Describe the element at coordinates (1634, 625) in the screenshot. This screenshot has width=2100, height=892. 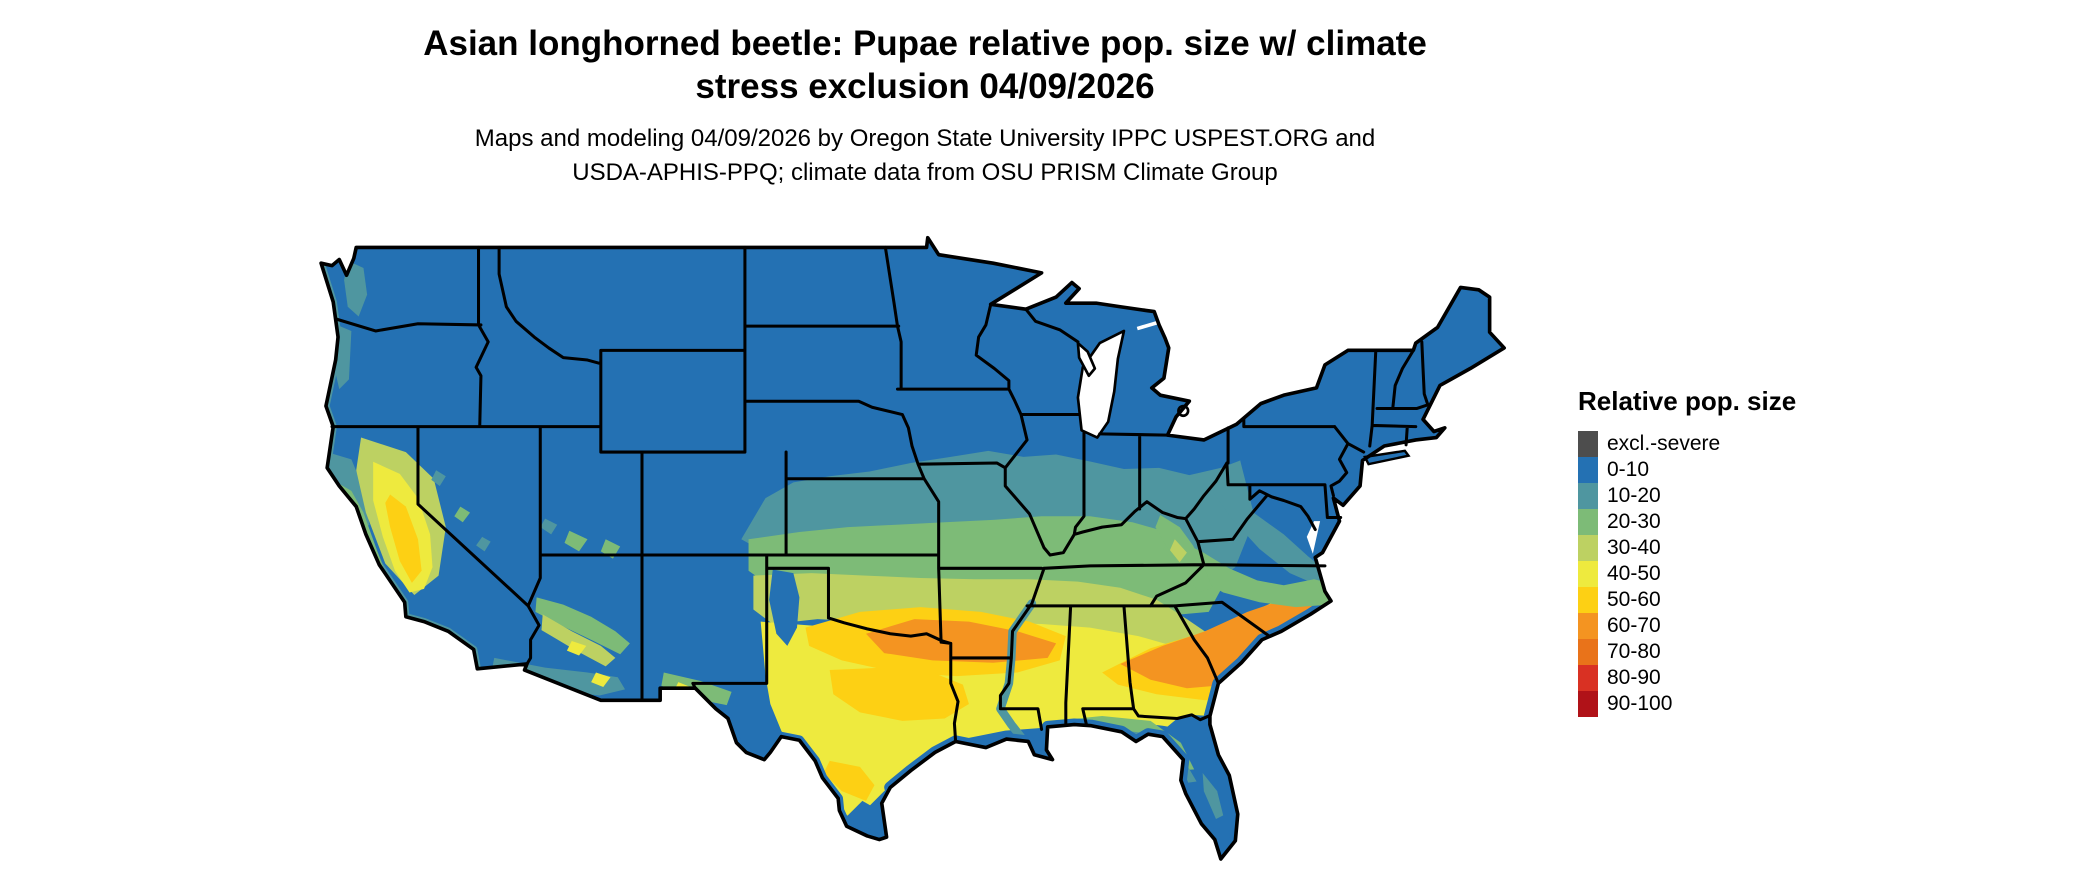
I see `legend-label: 60-70` at that location.